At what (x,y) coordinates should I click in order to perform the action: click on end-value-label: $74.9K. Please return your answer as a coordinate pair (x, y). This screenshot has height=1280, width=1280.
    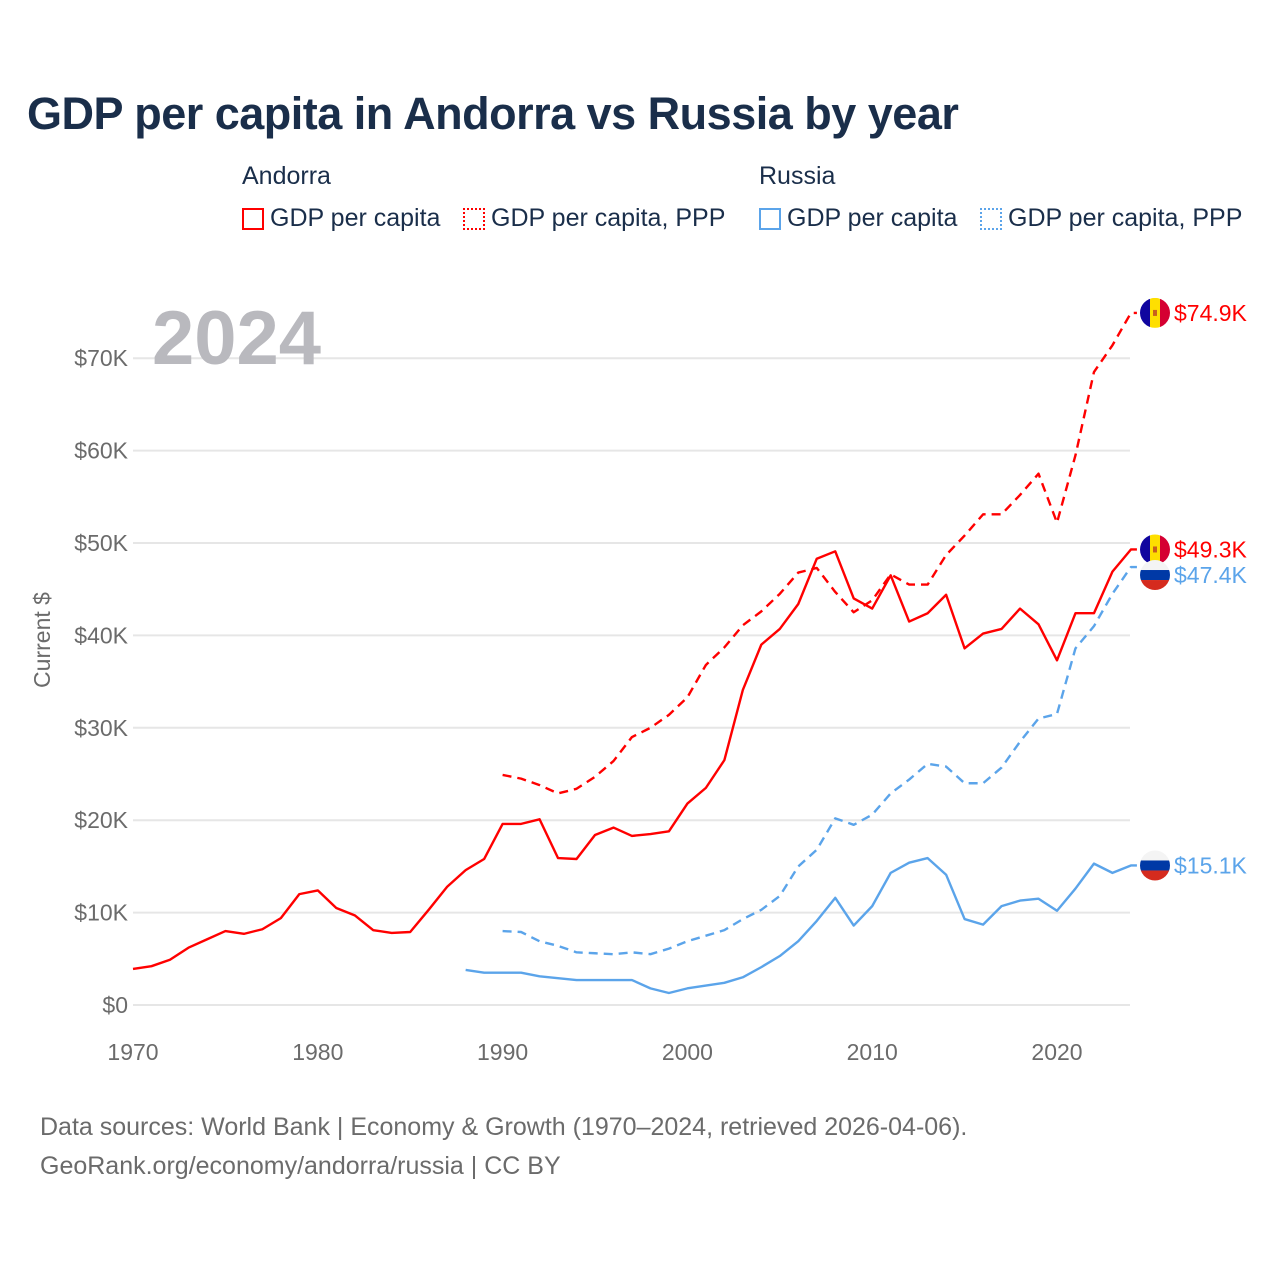
    Looking at the image, I should click on (1211, 313).